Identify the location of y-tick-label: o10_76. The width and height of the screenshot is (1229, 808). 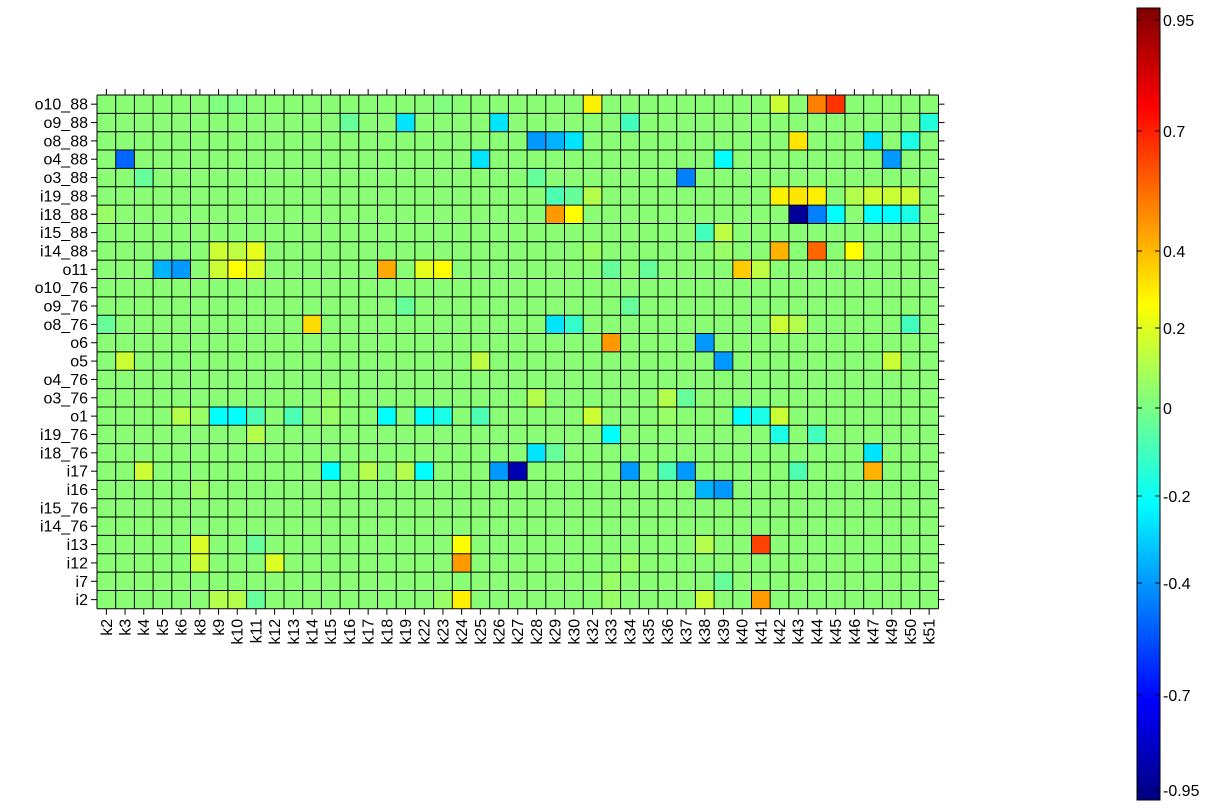
(61, 288).